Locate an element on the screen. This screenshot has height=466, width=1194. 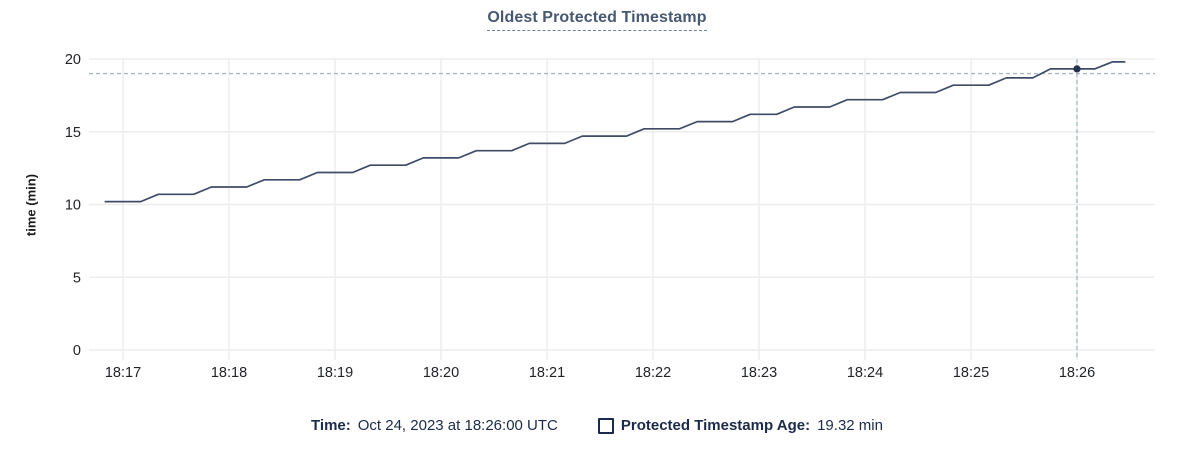
x-tick-label: 18:17 is located at coordinates (123, 373).